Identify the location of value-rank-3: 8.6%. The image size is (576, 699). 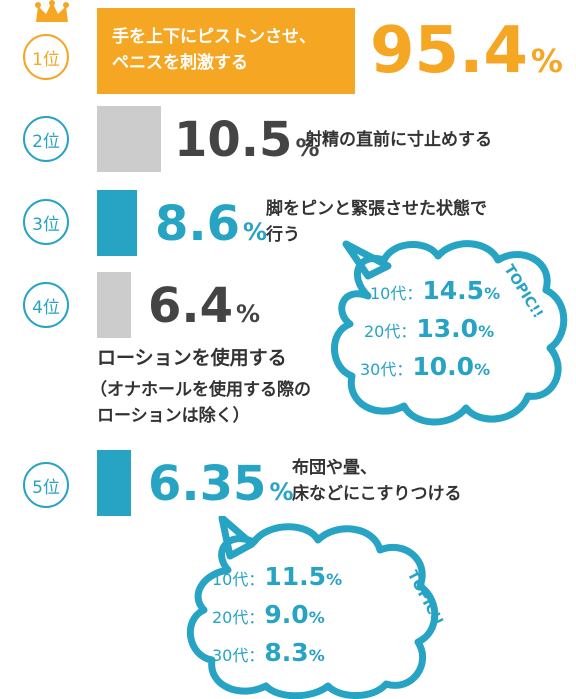
(211, 224).